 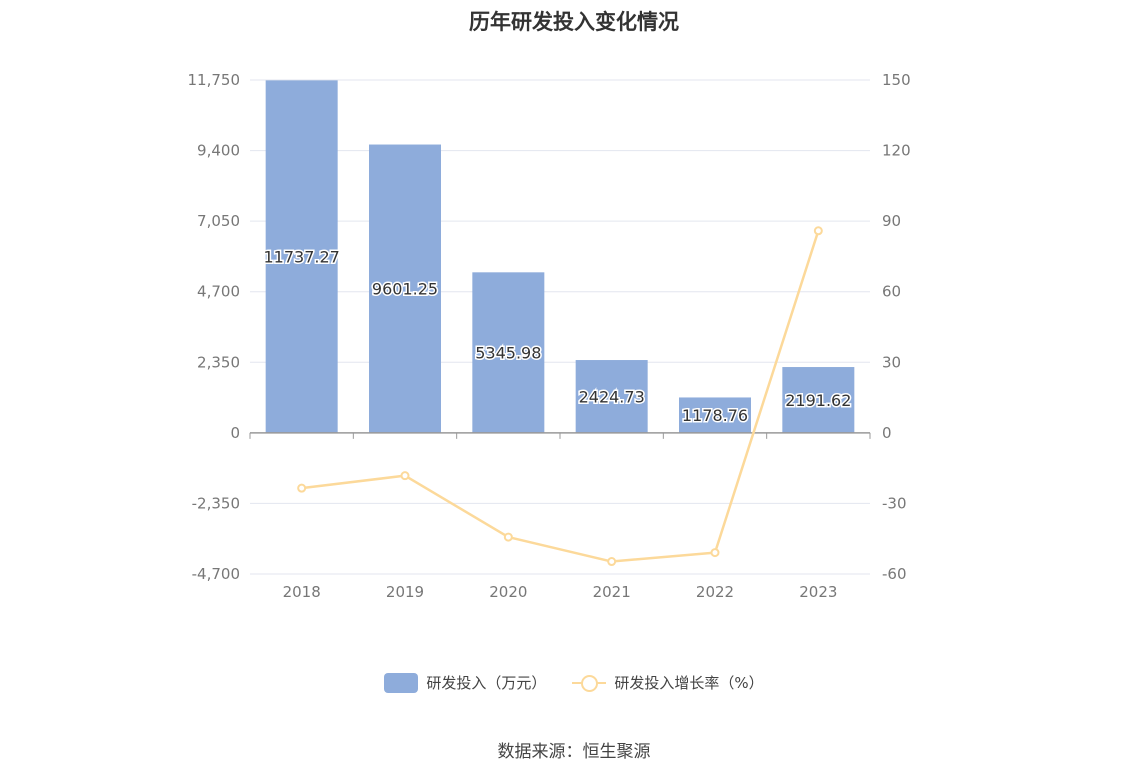 I want to click on y-right-tick-label: 90, so click(x=891, y=221).